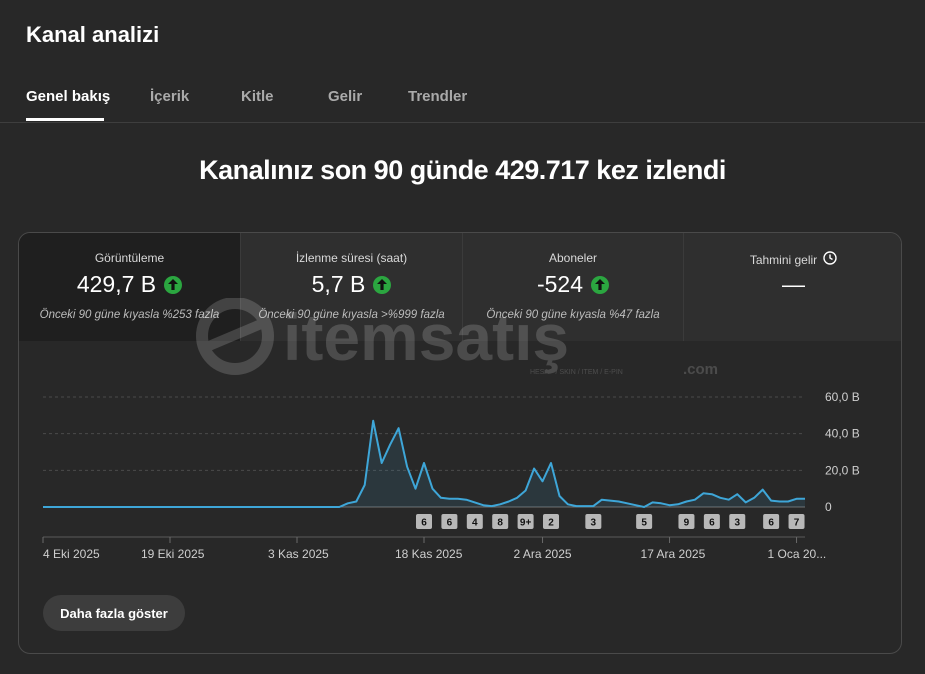 The height and width of the screenshot is (674, 925). I want to click on y-tick-label: 60,0 B, so click(842, 397).